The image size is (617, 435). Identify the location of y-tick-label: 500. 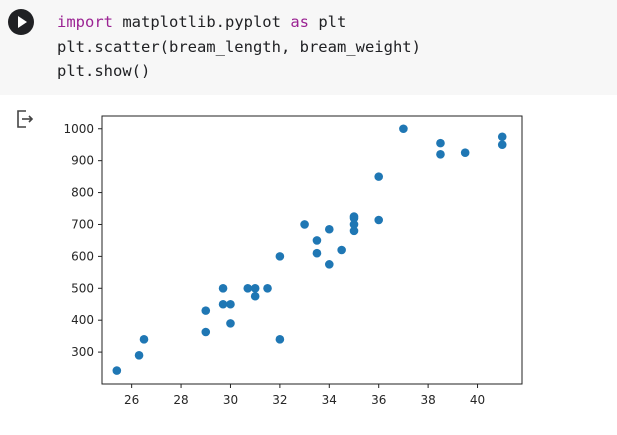
(82, 288).